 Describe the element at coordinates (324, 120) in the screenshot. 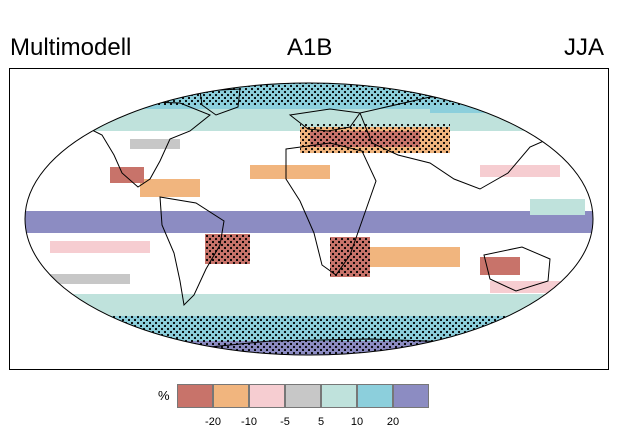

I see `continent-europe` at that location.